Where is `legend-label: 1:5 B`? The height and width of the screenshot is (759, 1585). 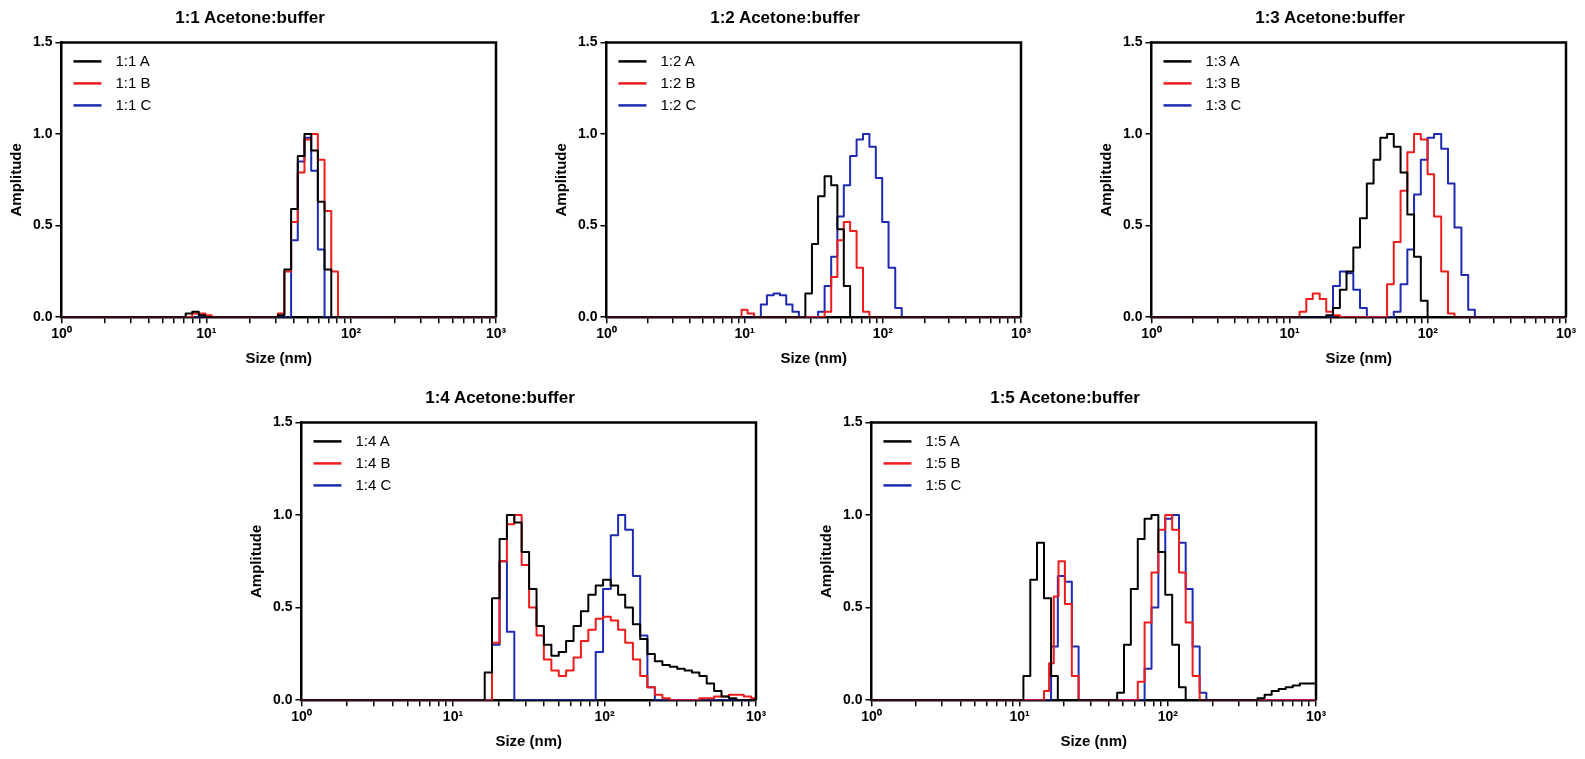 legend-label: 1:5 B is located at coordinates (943, 462).